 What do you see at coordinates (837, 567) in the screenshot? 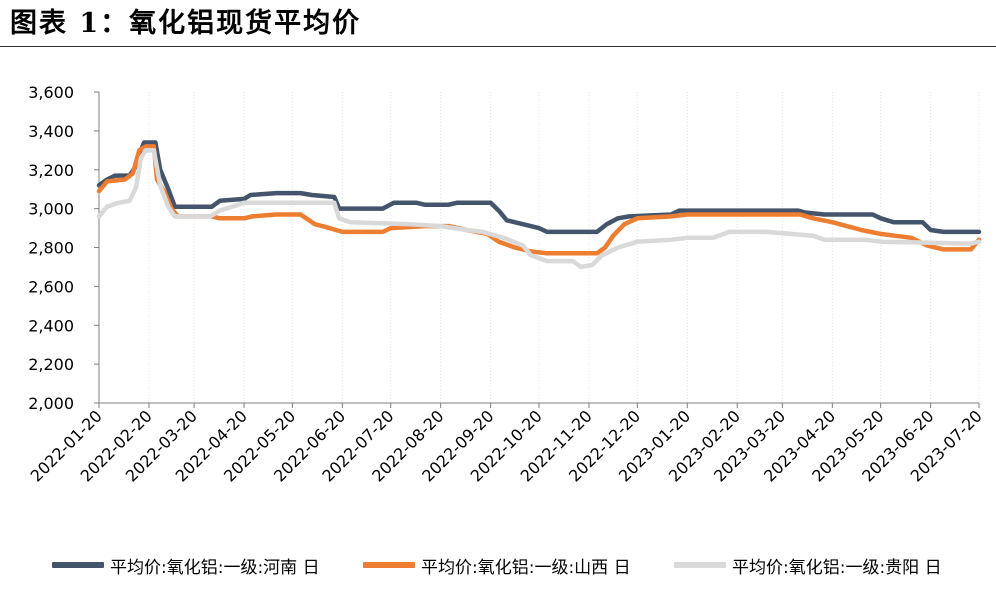
I see `legend-label: 平均价:氧化铝:一级:贵阳 日` at bounding box center [837, 567].